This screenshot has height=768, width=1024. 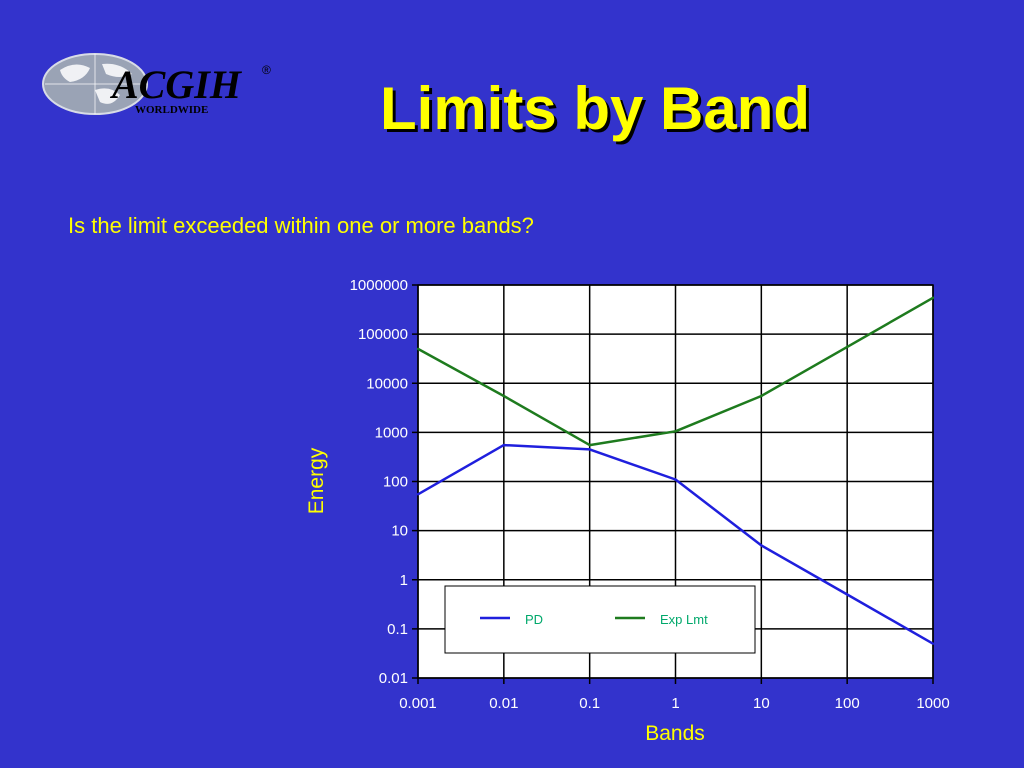 I want to click on y-tick-label: 1000000, so click(x=379, y=285).